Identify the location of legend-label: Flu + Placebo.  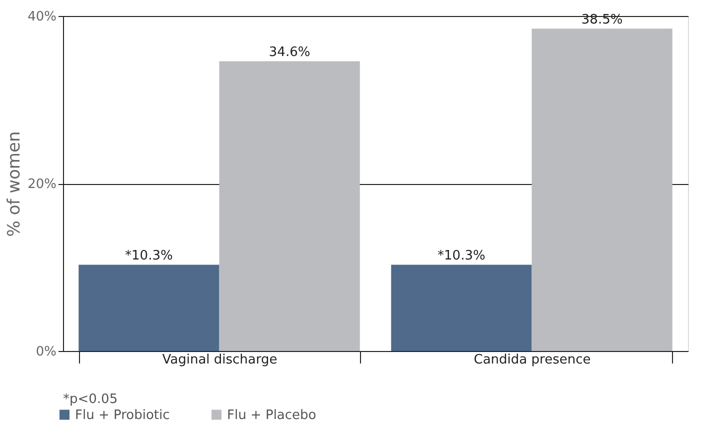
(271, 415).